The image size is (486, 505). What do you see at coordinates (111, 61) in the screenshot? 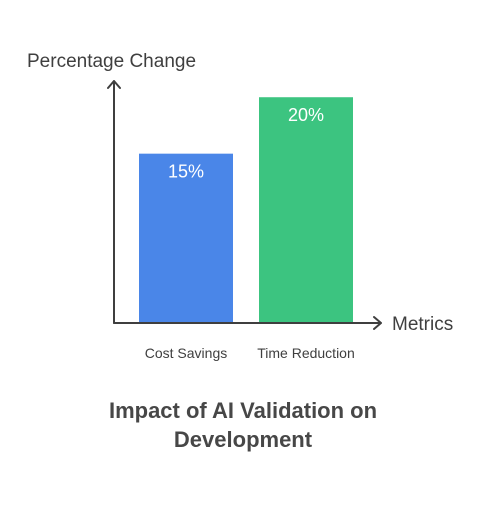
I see `y-axis-title: Percentage Change` at bounding box center [111, 61].